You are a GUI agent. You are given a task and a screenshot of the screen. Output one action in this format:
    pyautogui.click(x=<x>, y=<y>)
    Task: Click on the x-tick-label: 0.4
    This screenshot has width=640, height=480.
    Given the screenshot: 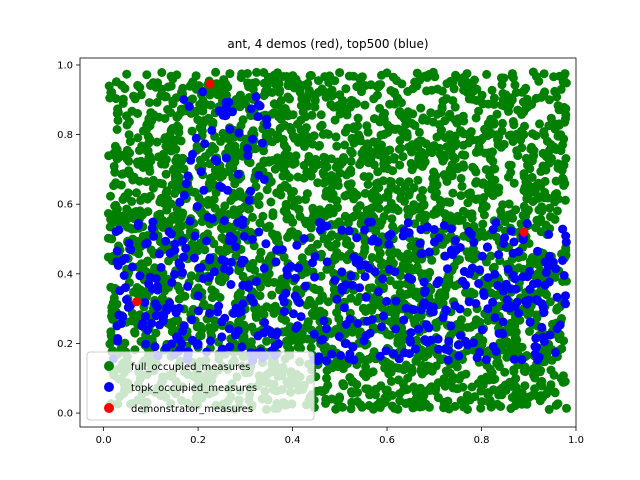 What is the action you would take?
    pyautogui.click(x=293, y=440)
    